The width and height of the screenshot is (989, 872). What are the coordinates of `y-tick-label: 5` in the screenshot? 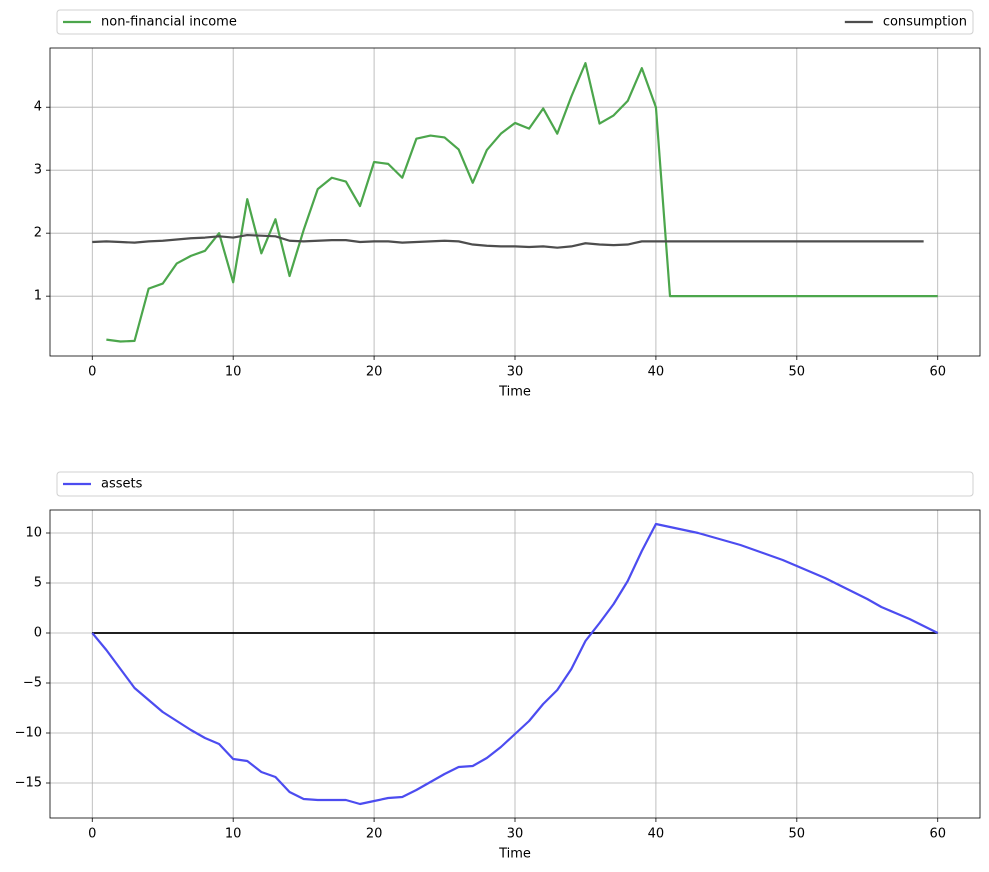 It's located at (38, 583).